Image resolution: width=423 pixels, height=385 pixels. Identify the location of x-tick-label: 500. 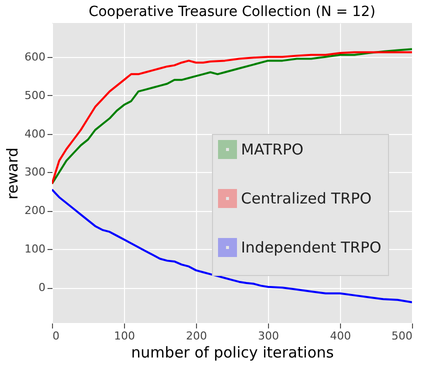
(402, 336).